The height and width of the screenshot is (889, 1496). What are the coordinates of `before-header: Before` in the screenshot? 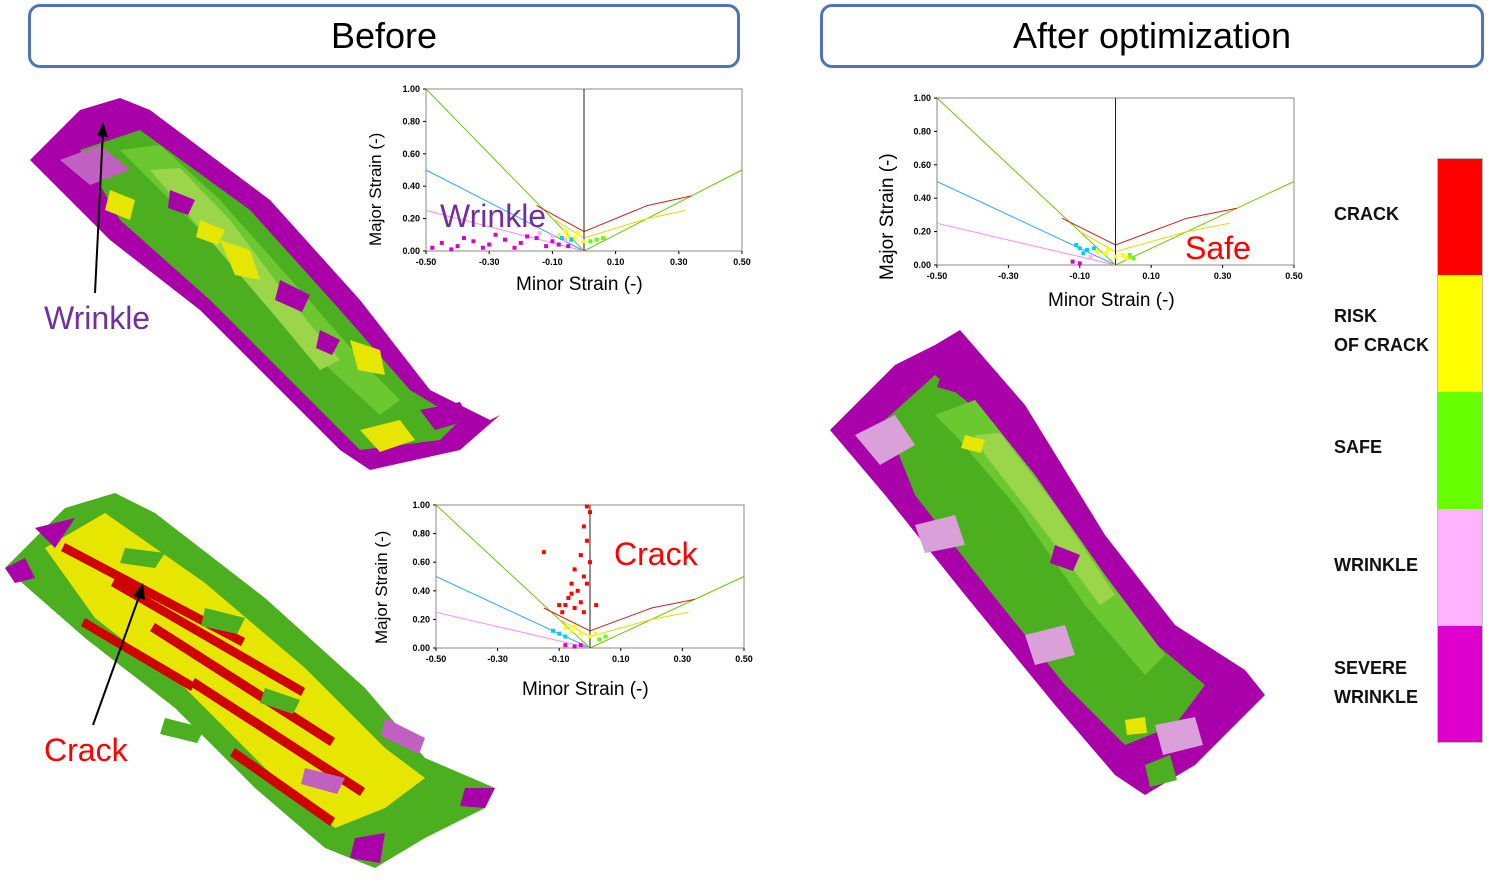 It's located at (384, 36).